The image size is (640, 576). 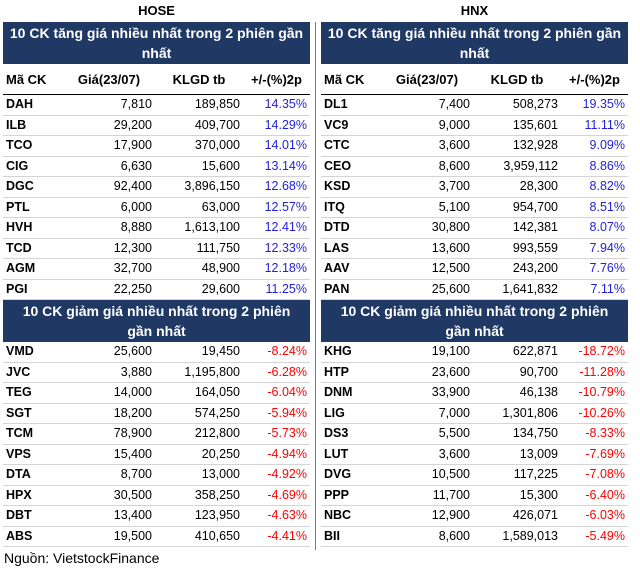 I want to click on change-cell: -5.94%, so click(x=276, y=413).